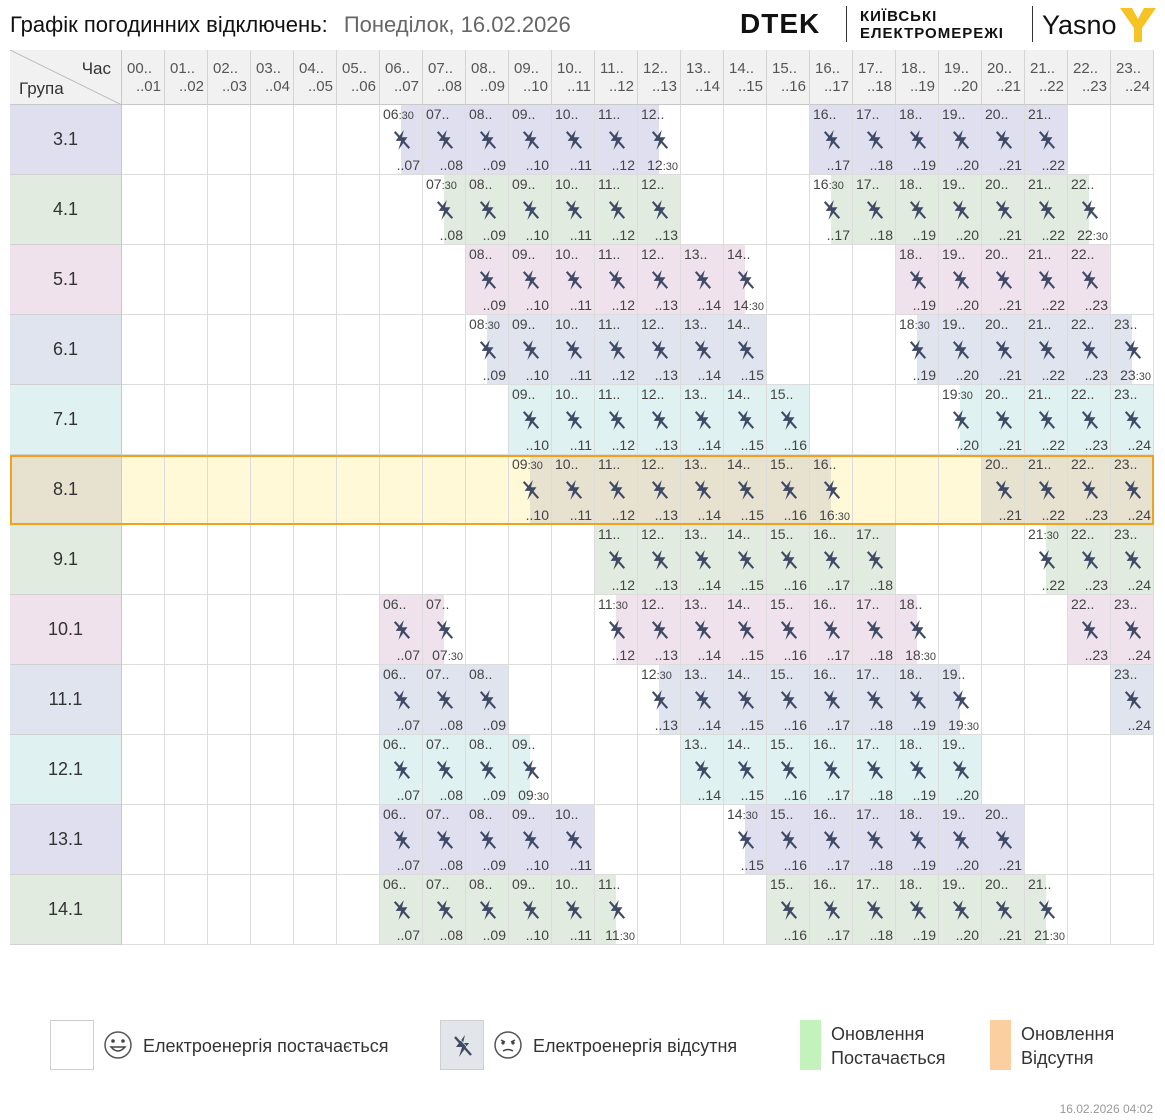 This screenshot has width=1165, height=1120. I want to click on hour-cell-power-off: 21.. 21:30, so click(1046, 910).